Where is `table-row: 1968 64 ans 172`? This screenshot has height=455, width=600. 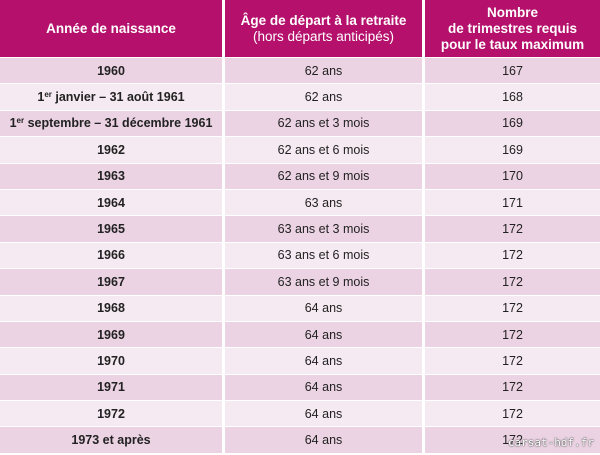
table-row: 1968 64 ans 172 is located at coordinates (300, 307).